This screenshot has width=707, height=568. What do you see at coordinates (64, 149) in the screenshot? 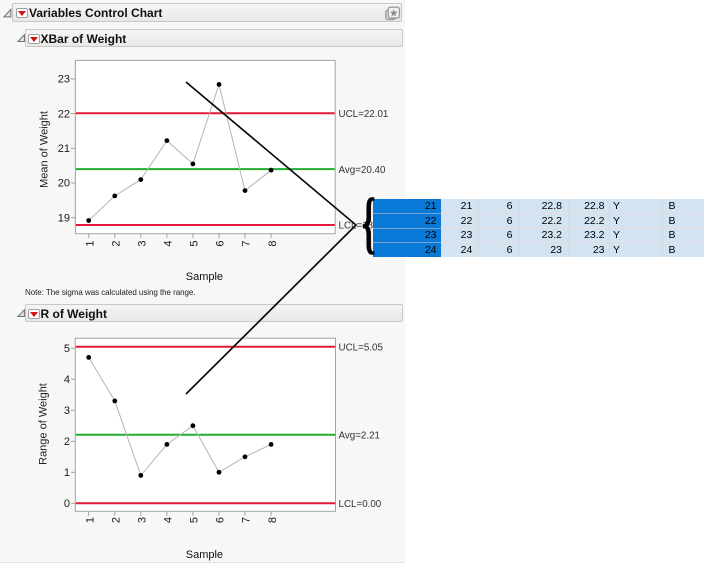
I see `svg-text: 21` at bounding box center [64, 149].